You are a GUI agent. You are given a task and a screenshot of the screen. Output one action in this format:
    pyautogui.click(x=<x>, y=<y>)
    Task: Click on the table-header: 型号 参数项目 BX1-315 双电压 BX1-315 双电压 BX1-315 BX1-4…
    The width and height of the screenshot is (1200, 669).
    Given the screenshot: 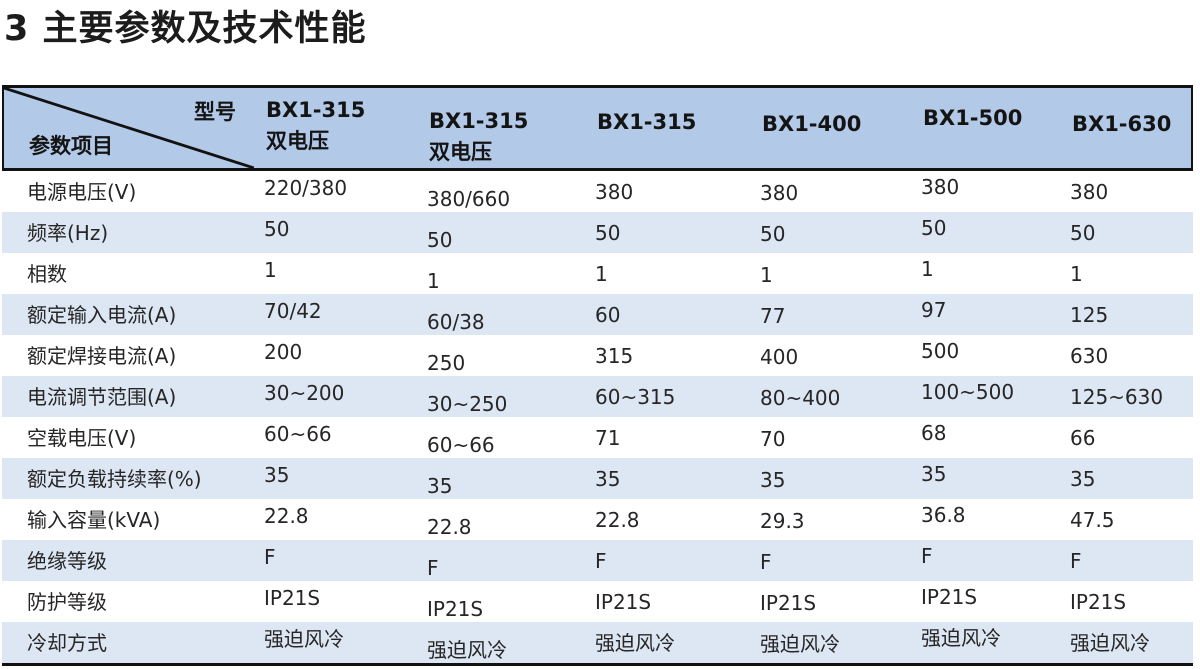 What is the action you would take?
    pyautogui.click(x=597, y=128)
    